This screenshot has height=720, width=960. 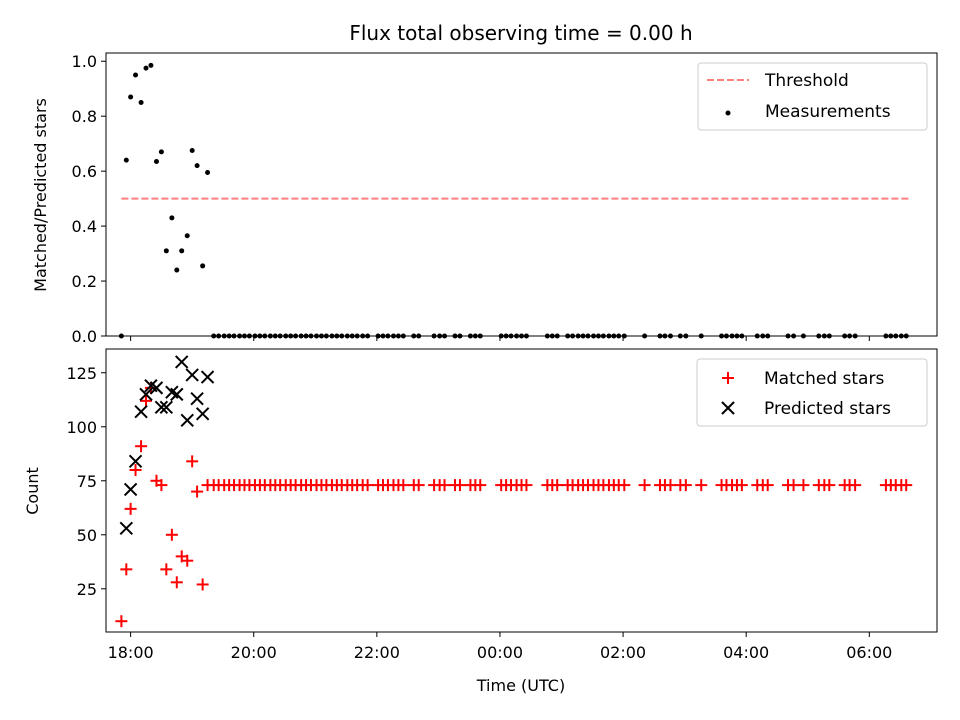 I want to click on count-legend-box, so click(x=812, y=392).